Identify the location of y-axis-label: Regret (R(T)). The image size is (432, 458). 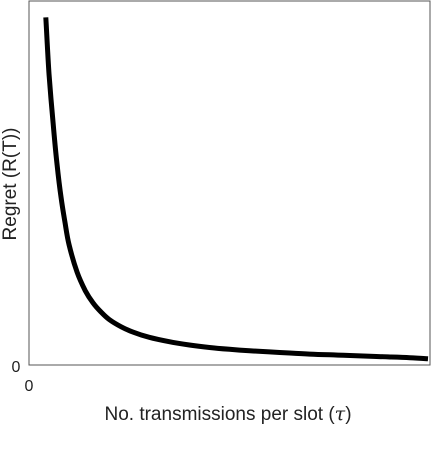
(10, 184).